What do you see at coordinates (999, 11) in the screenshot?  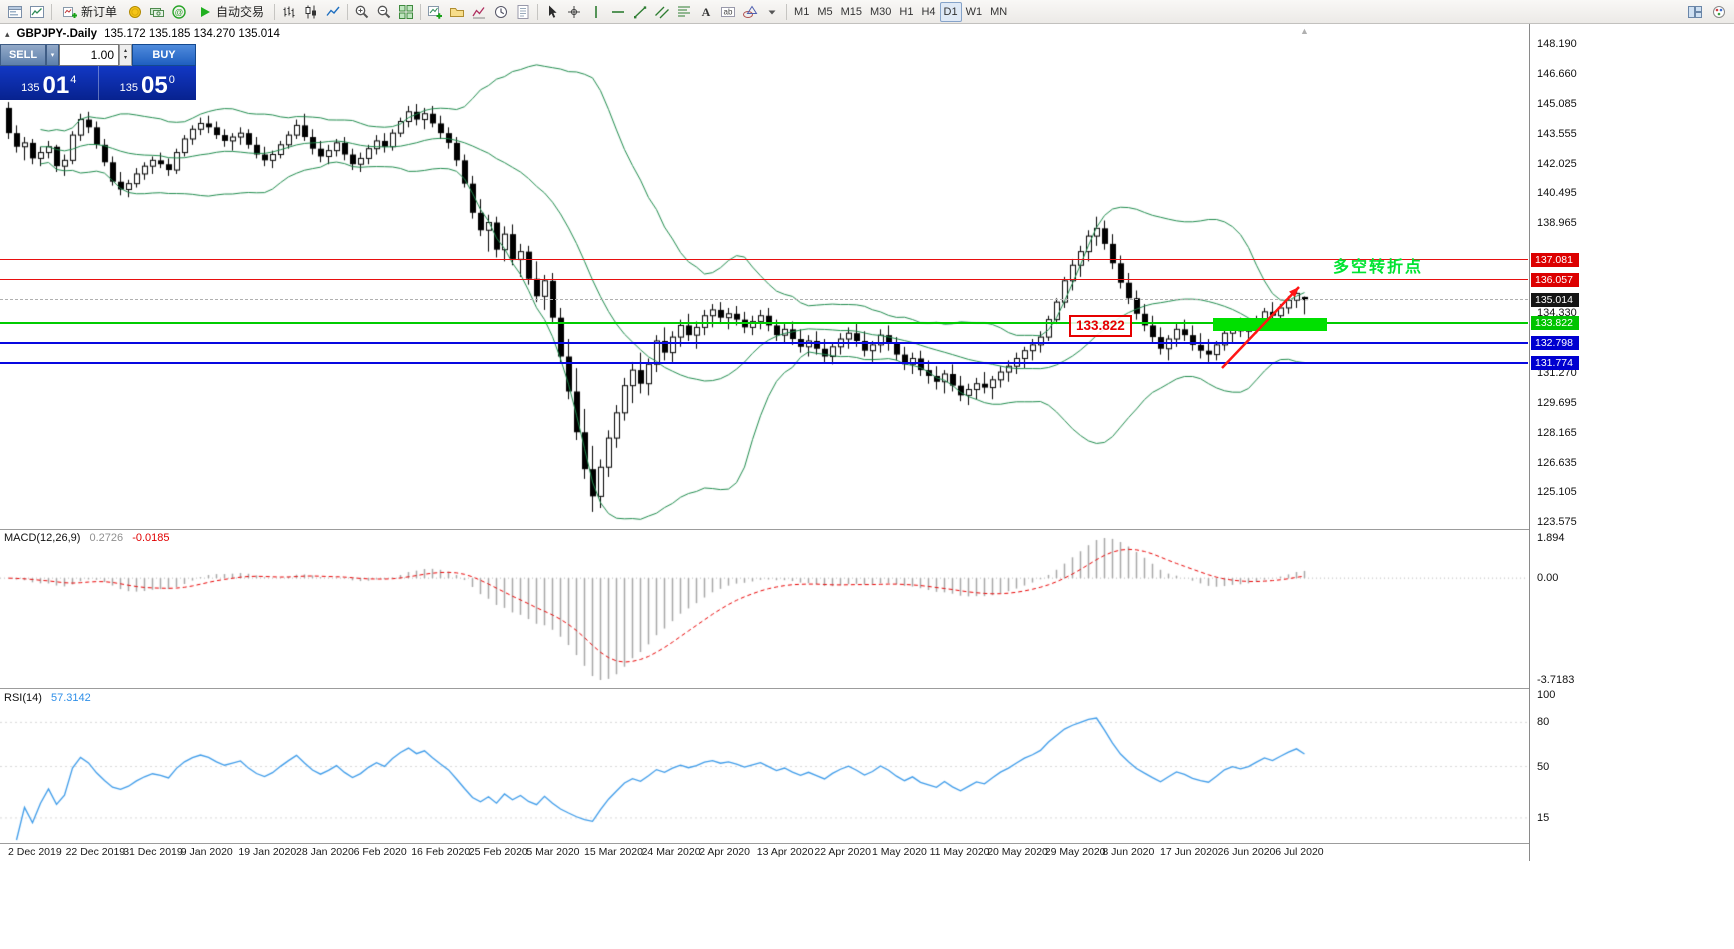 I see `timeframe-MN-button: MN` at bounding box center [999, 11].